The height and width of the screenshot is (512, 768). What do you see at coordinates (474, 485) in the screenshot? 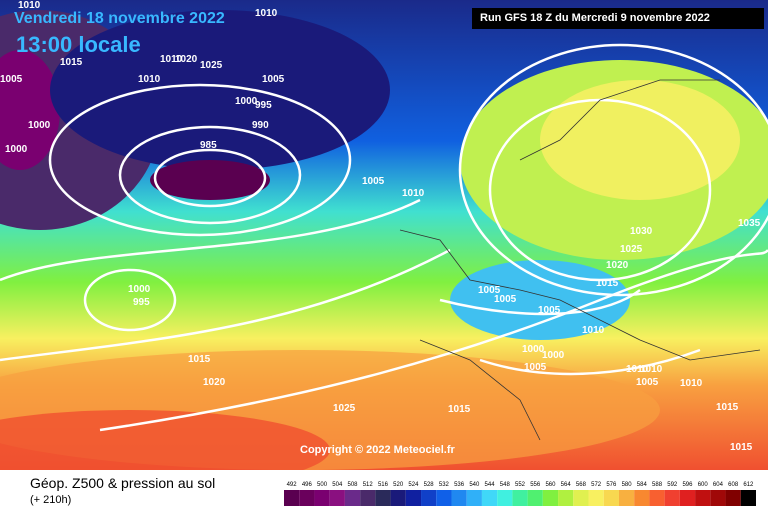
I see `scale-tick-label: 540` at bounding box center [474, 485].